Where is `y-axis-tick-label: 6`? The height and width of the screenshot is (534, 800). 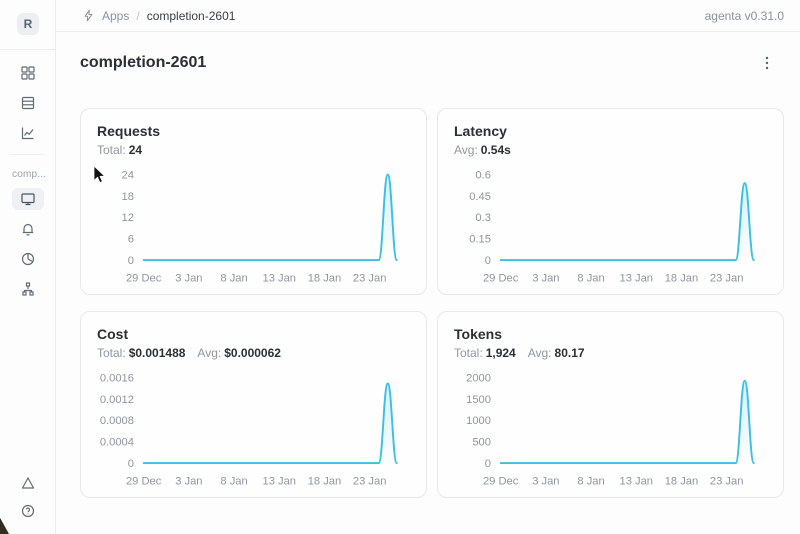 y-axis-tick-label: 6 is located at coordinates (131, 240).